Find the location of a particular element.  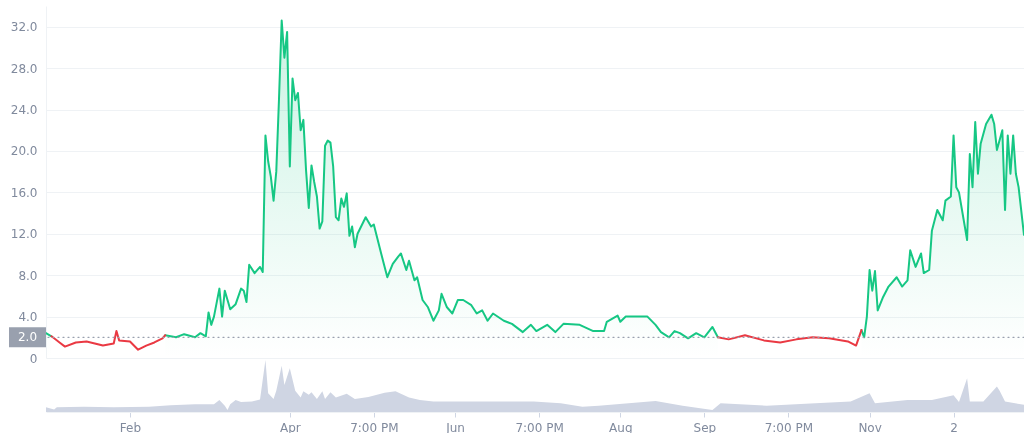

y-tick-label: 0 is located at coordinates (33, 358).